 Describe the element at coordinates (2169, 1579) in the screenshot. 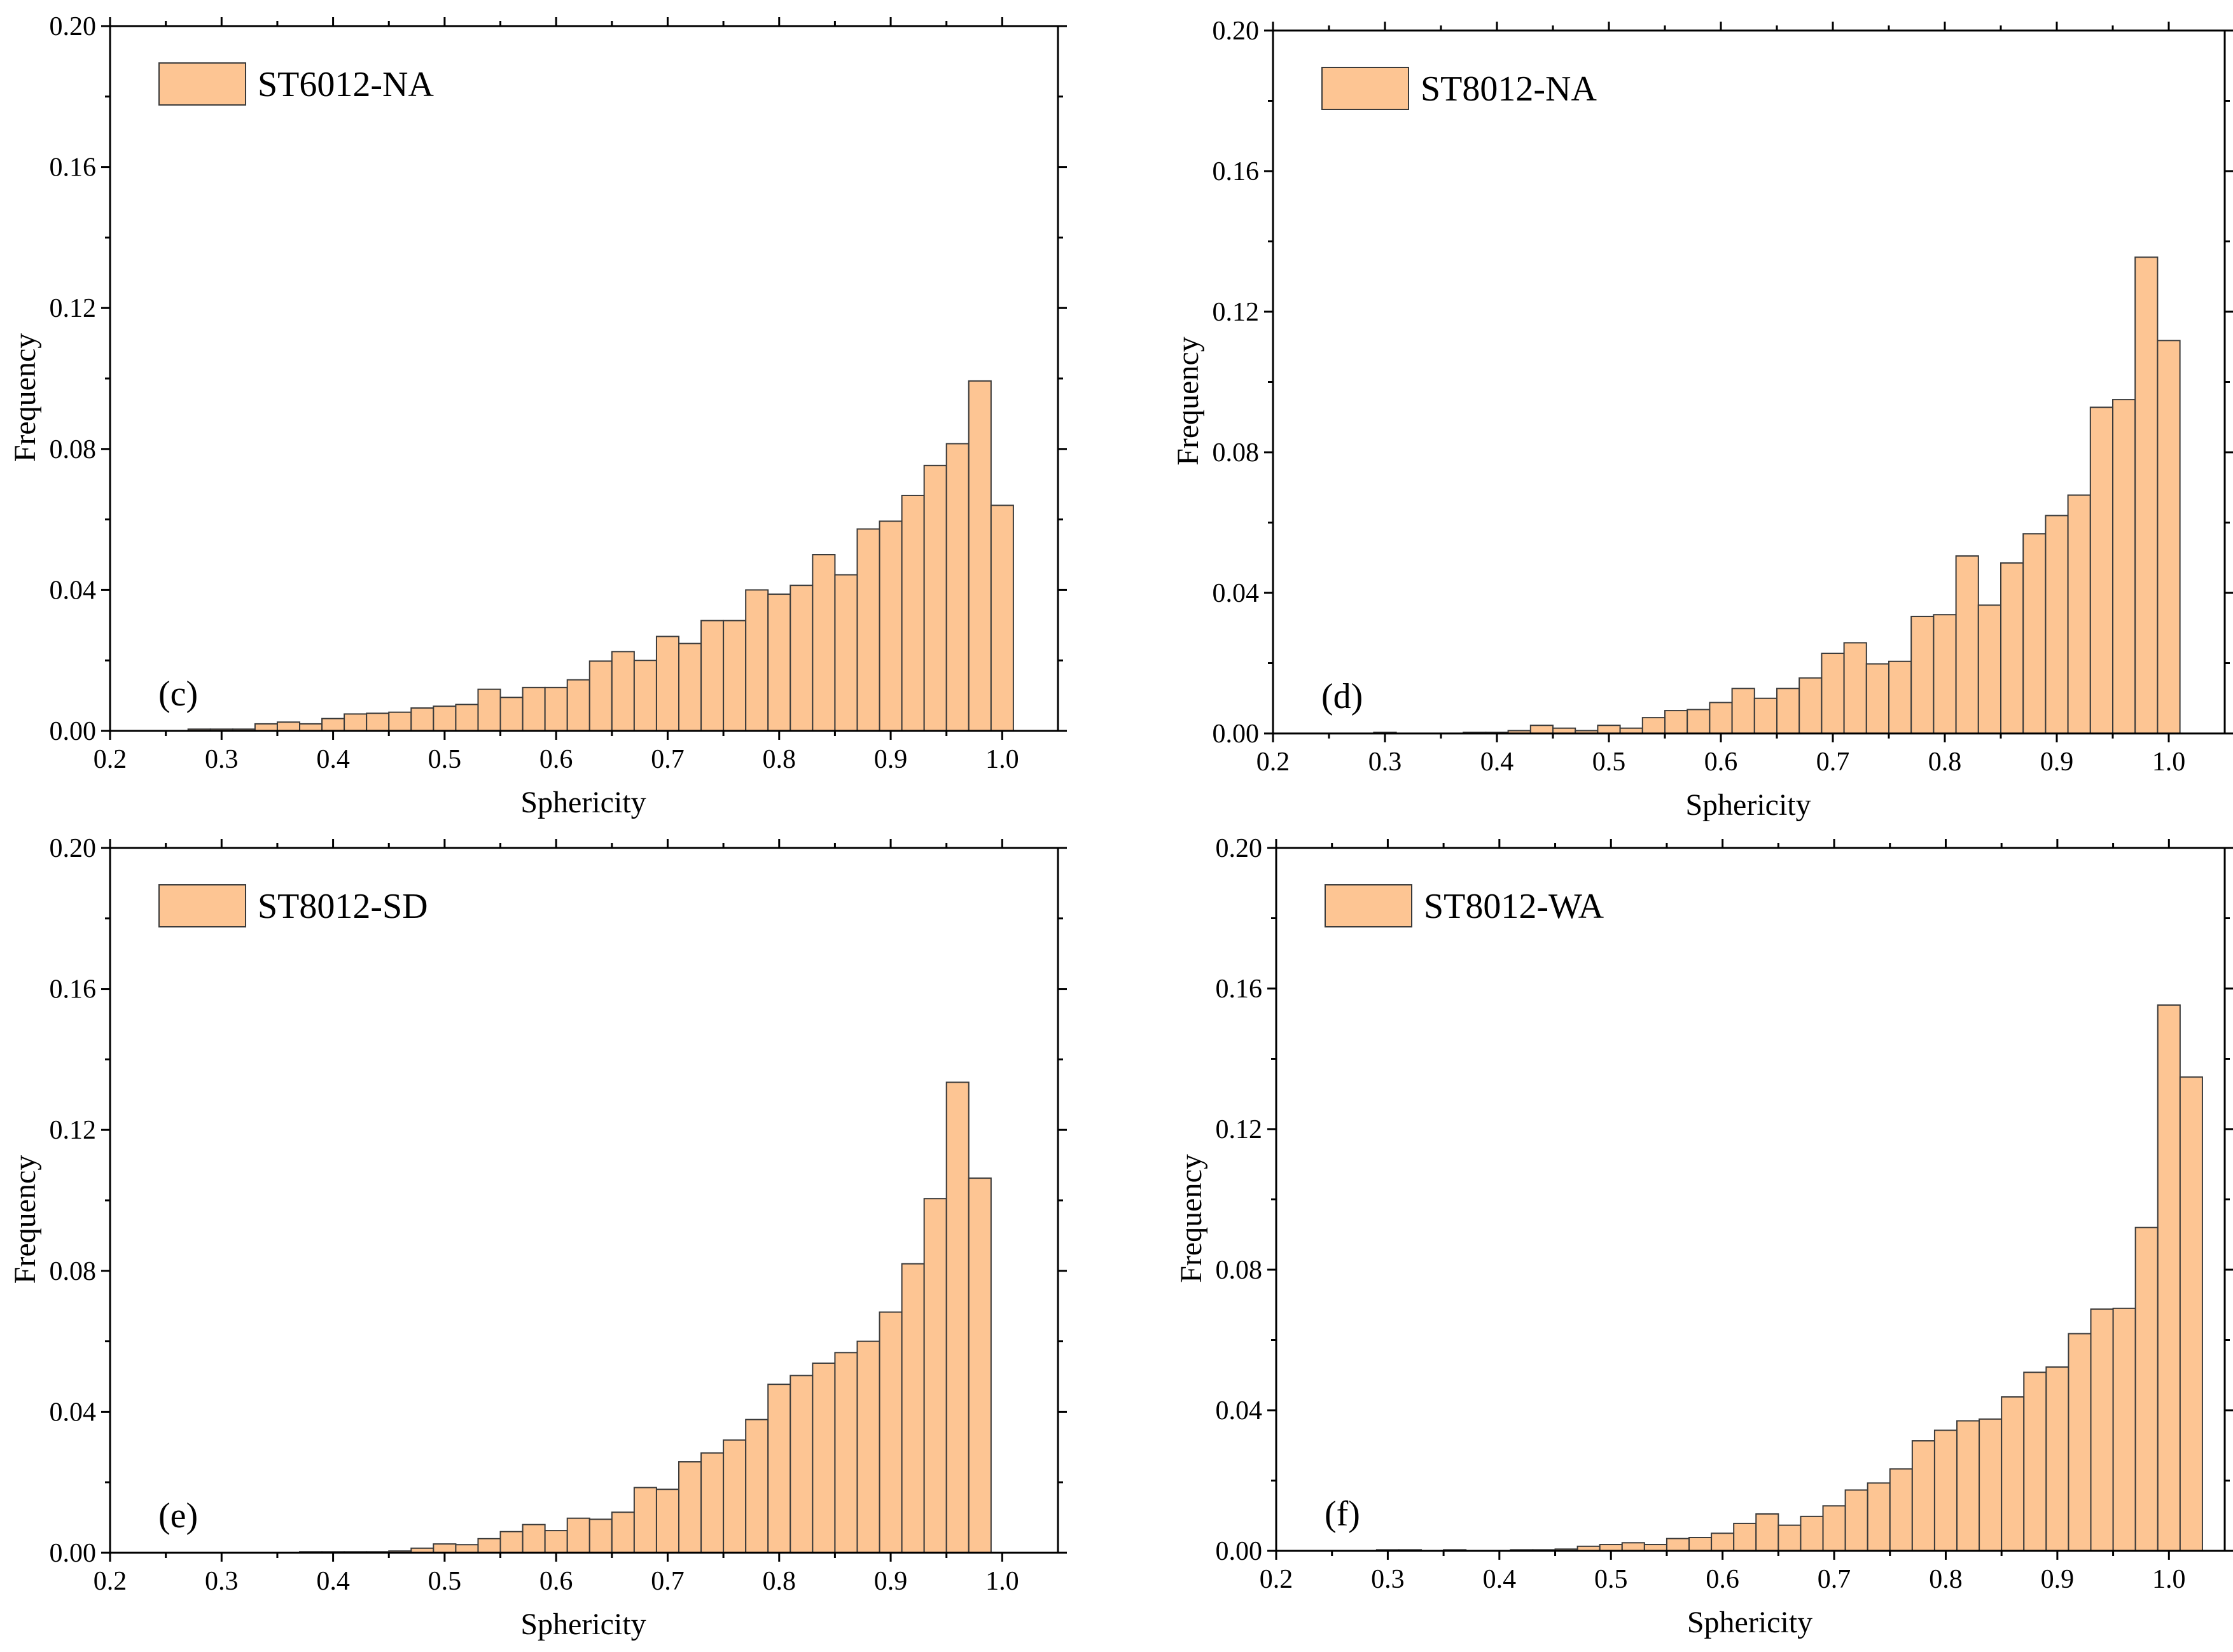

I see `x-tick-label: 1.0` at that location.